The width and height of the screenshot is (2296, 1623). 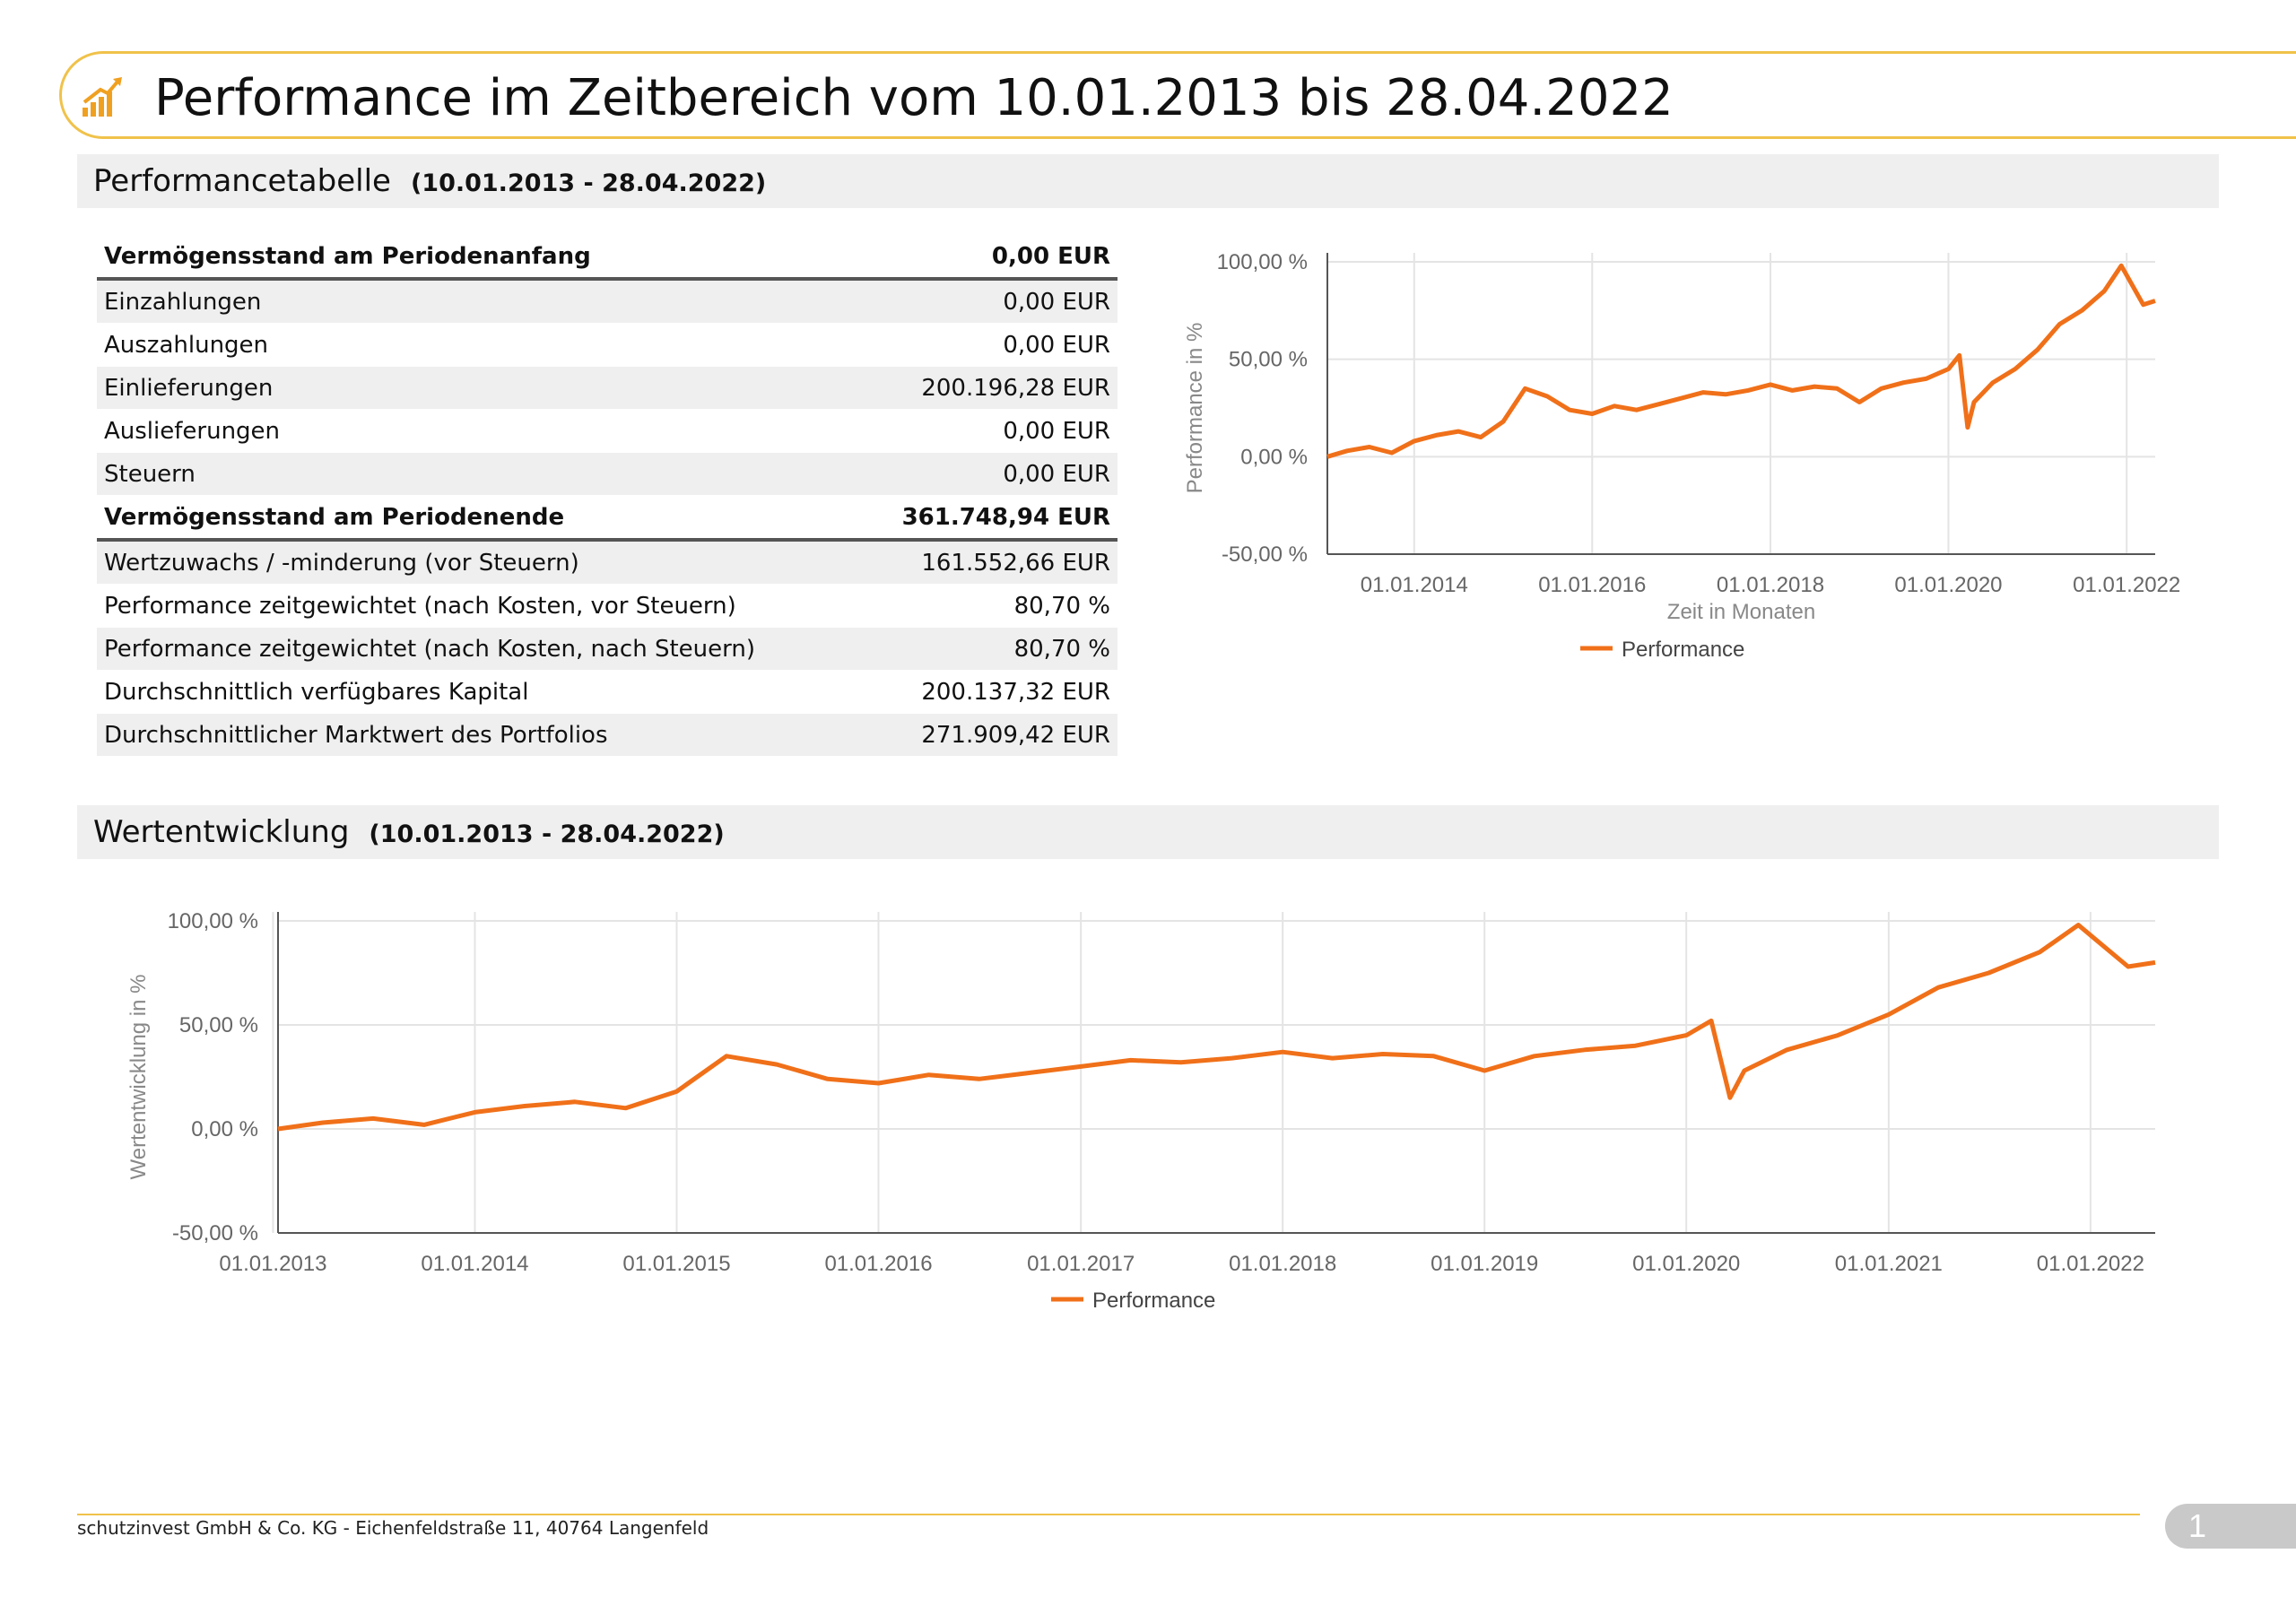 What do you see at coordinates (1108, 1514) in the screenshot?
I see `footer-divider` at bounding box center [1108, 1514].